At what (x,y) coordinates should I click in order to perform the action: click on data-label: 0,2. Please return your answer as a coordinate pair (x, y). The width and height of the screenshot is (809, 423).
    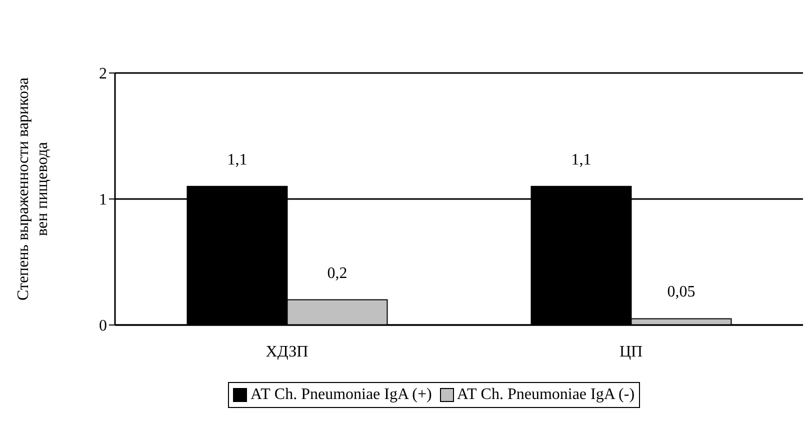
    Looking at the image, I should click on (337, 273).